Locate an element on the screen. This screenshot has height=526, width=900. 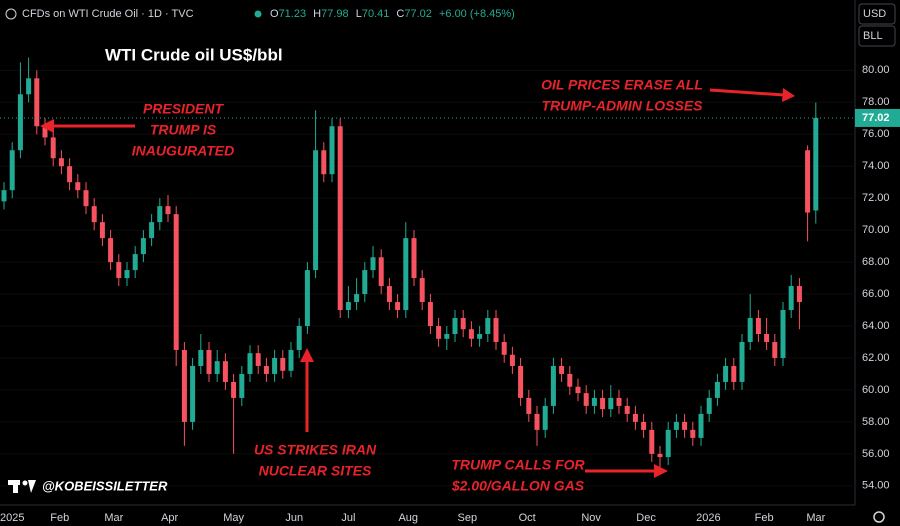
annotation: OIL PRICES ERASE ALL is located at coordinates (622, 85).